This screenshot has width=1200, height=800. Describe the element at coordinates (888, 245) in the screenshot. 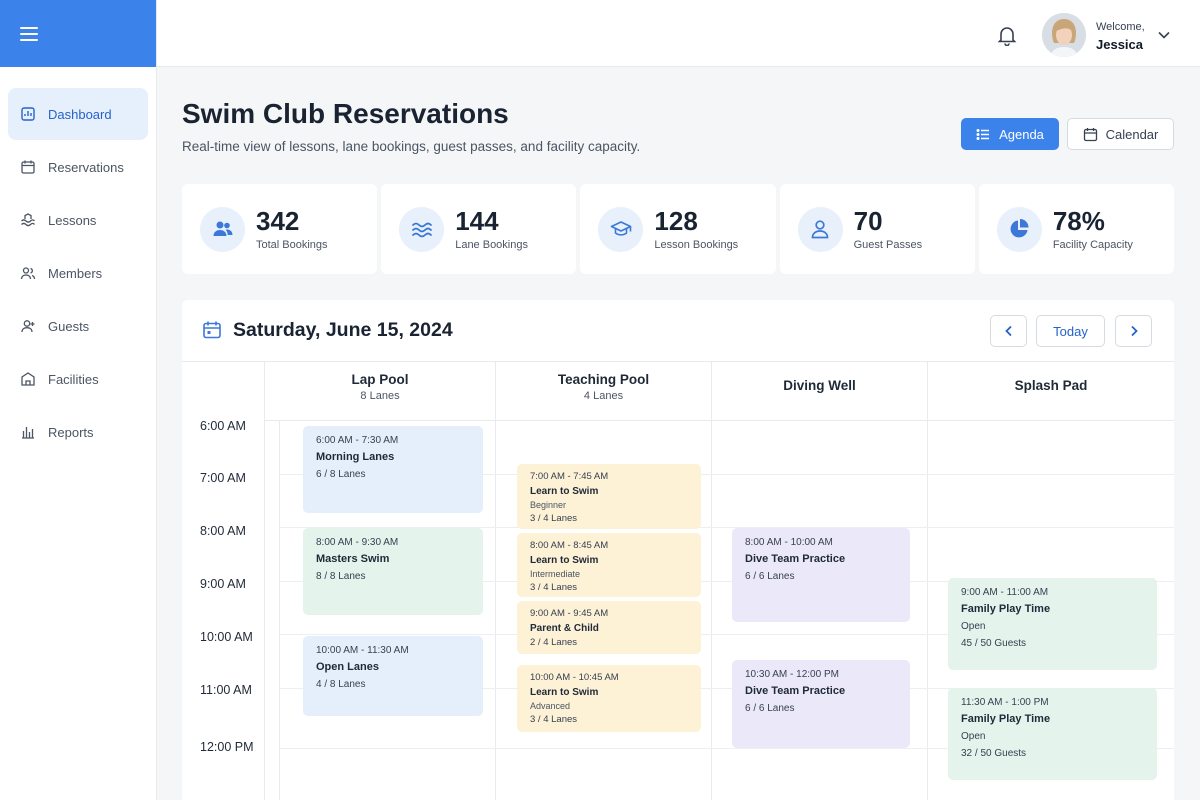

I see `stat-label: Guest Passes` at that location.